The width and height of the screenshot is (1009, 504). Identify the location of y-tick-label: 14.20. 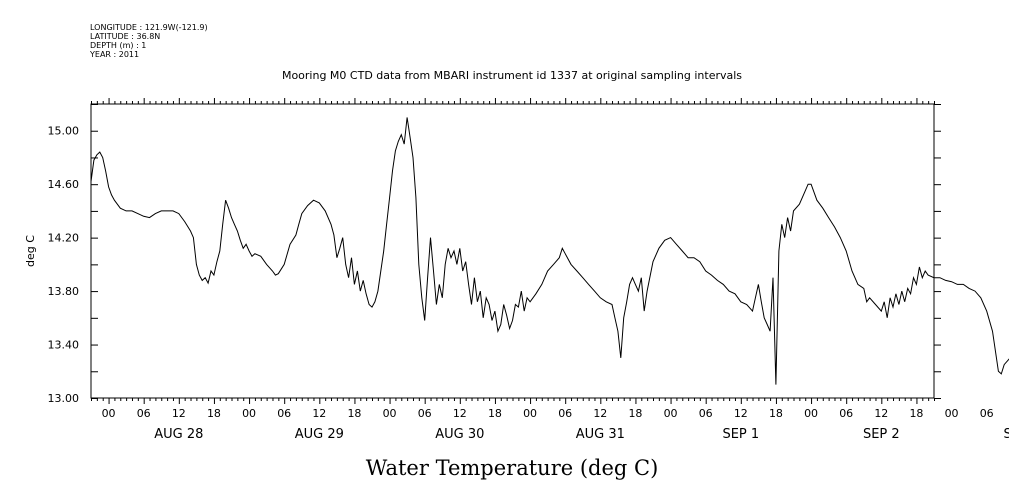
(64, 238).